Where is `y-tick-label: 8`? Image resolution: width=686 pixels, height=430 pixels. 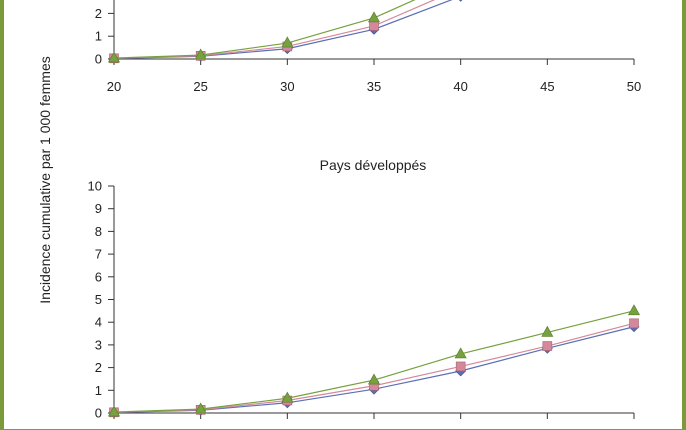
y-tick-label: 8 is located at coordinates (98, 231).